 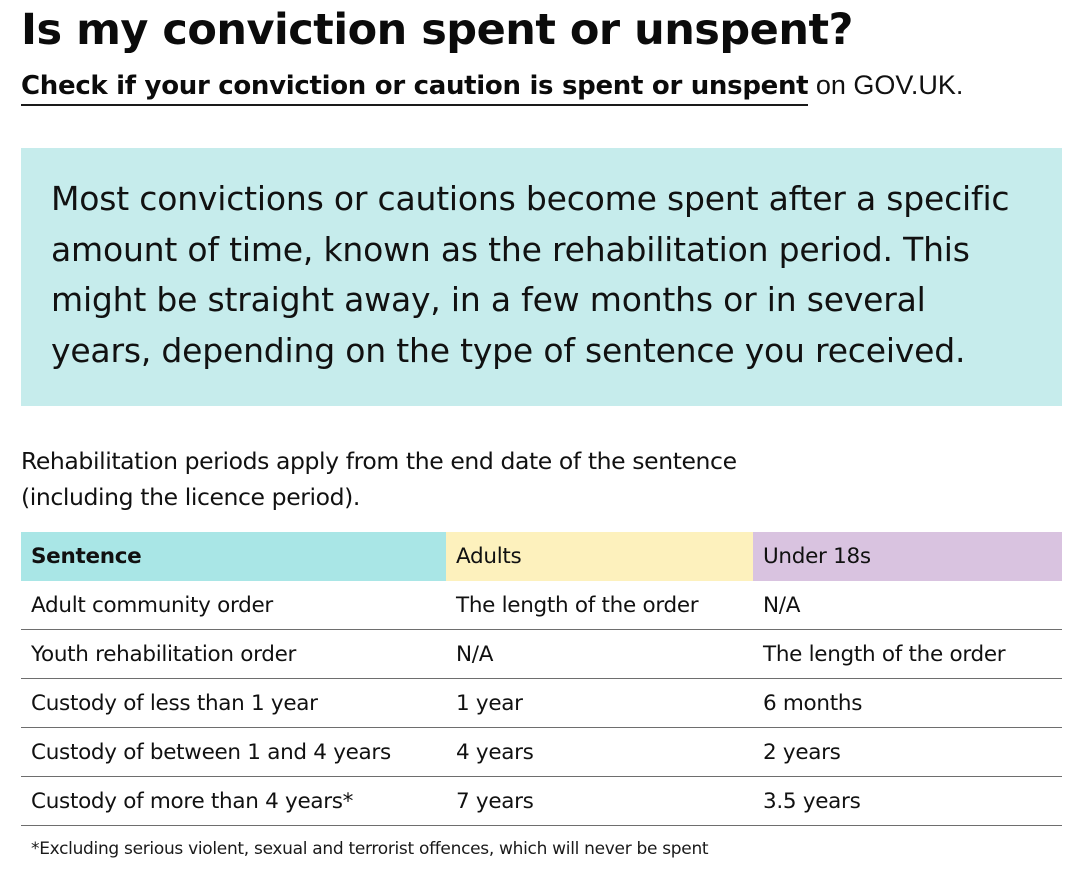 I want to click on table-header-row: Sentence Adults Under 18s, so click(x=541, y=556).